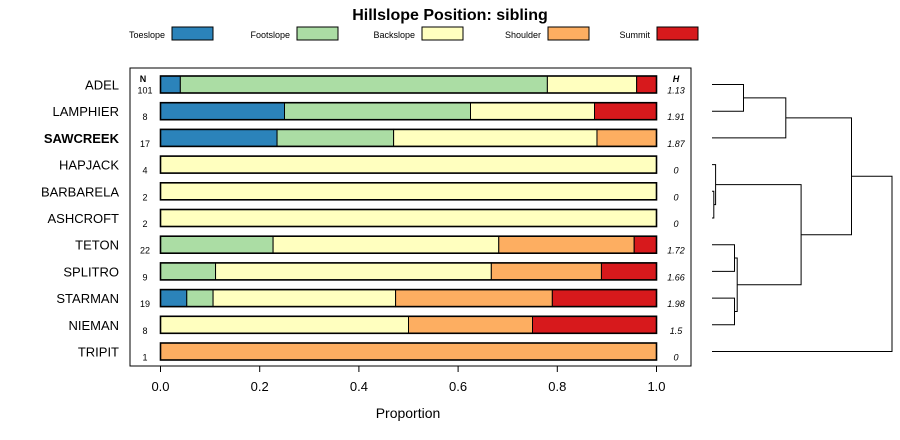  I want to click on row-label: NIEMAN, so click(93, 325).